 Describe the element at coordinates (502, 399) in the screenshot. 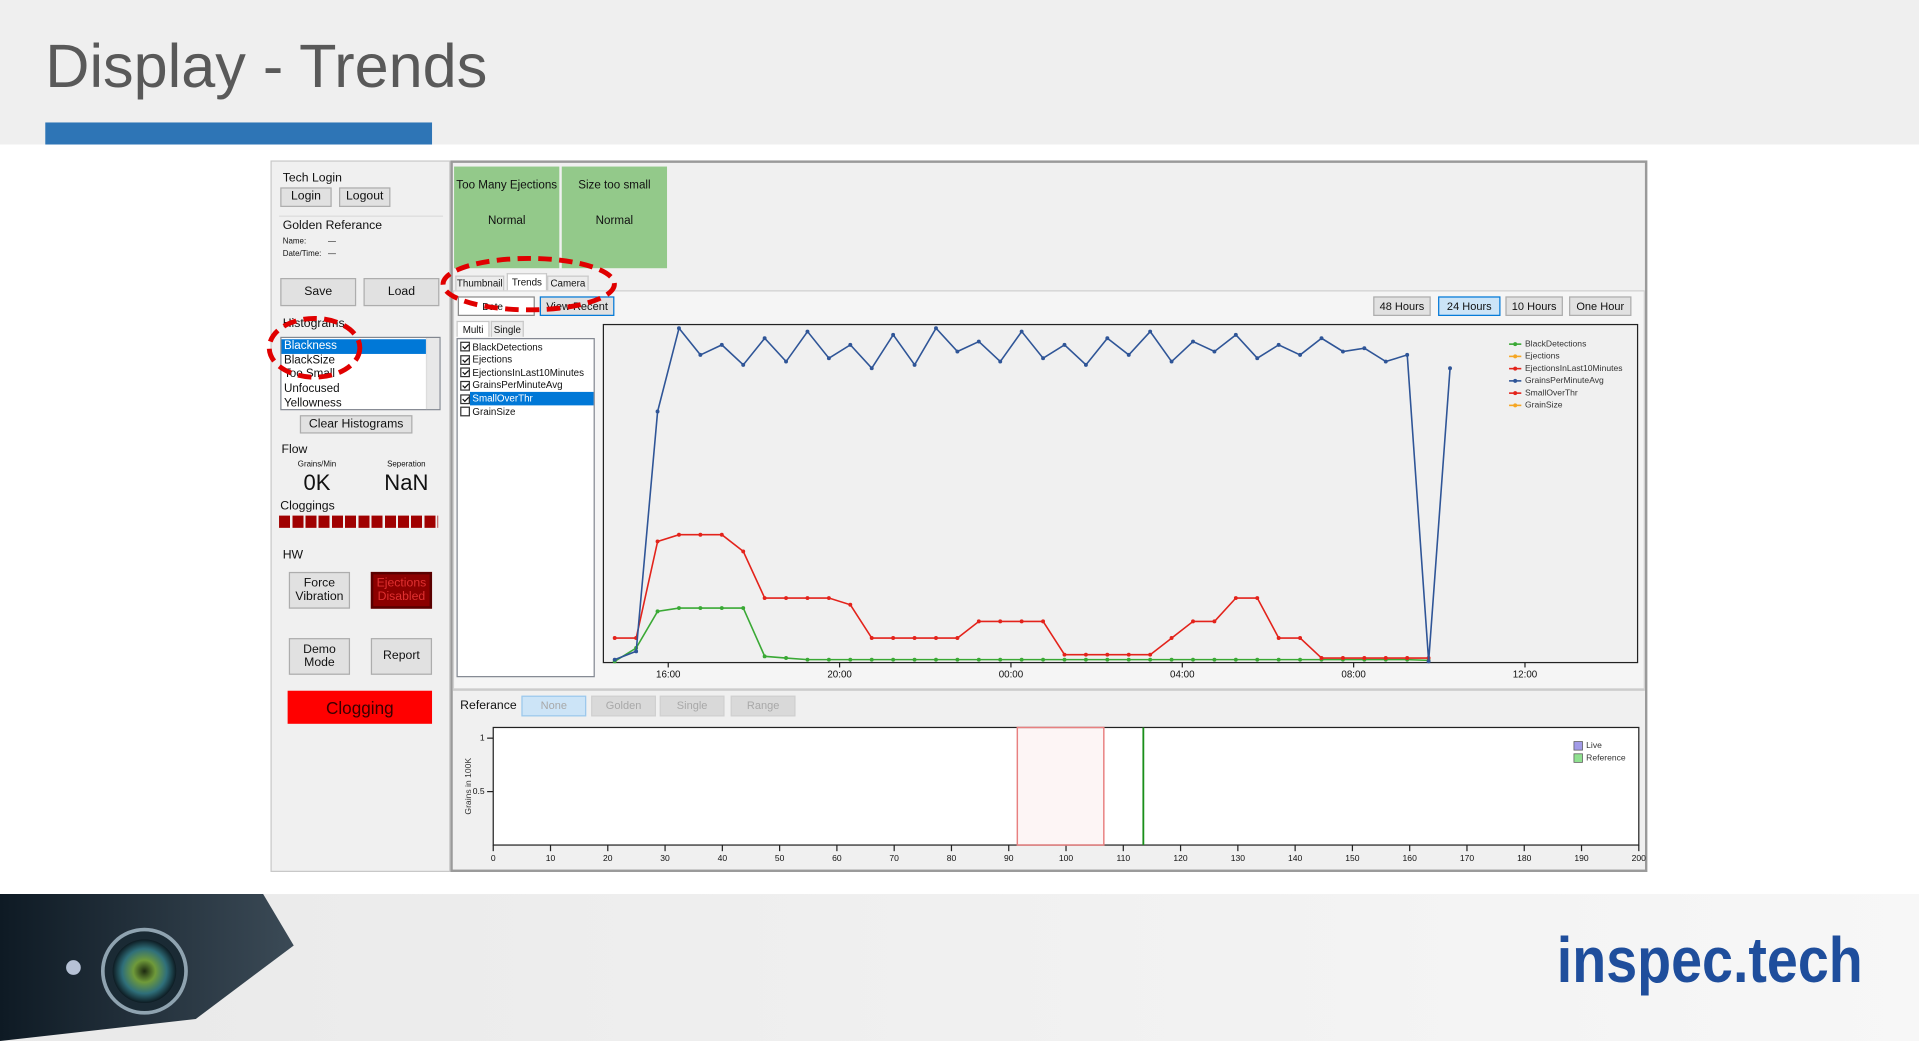

I see `series-toggle: SmallOverThr` at that location.